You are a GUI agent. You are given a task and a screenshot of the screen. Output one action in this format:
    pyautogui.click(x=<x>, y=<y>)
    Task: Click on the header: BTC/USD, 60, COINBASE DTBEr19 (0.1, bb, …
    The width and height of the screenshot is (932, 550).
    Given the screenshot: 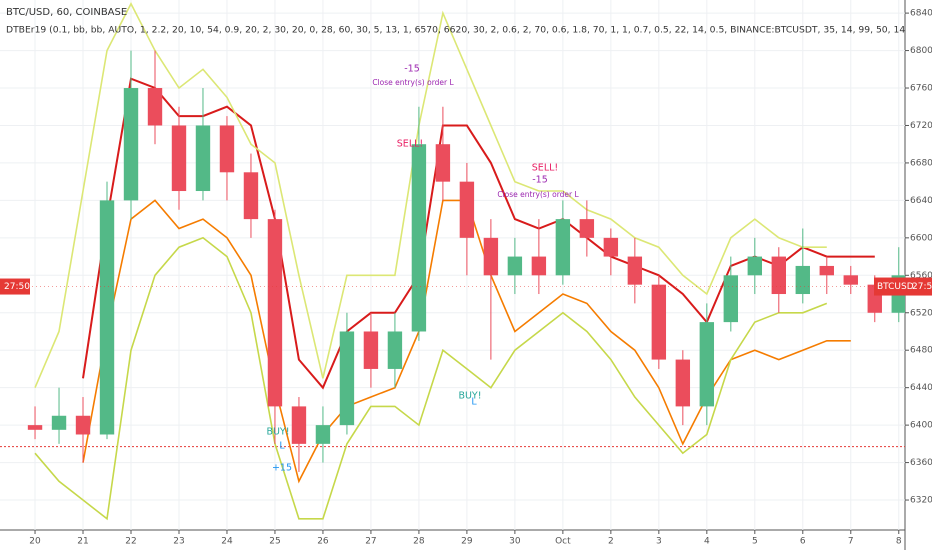 What is the action you would take?
    pyautogui.click(x=469, y=21)
    